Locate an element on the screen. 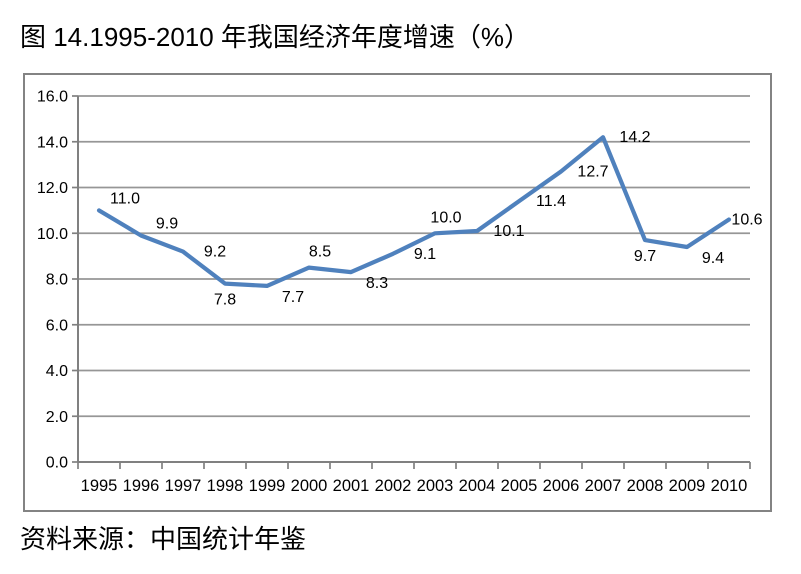  x-tick-label: 2008 is located at coordinates (645, 486).